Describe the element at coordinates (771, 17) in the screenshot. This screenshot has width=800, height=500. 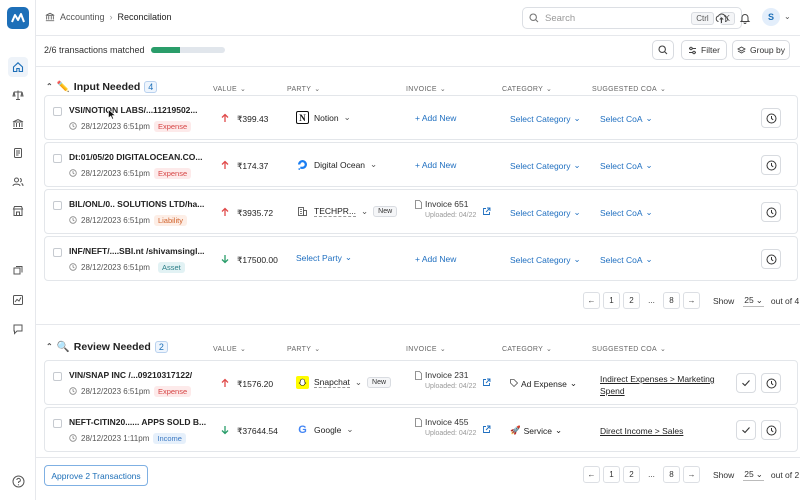
I see `avatar: S` at that location.